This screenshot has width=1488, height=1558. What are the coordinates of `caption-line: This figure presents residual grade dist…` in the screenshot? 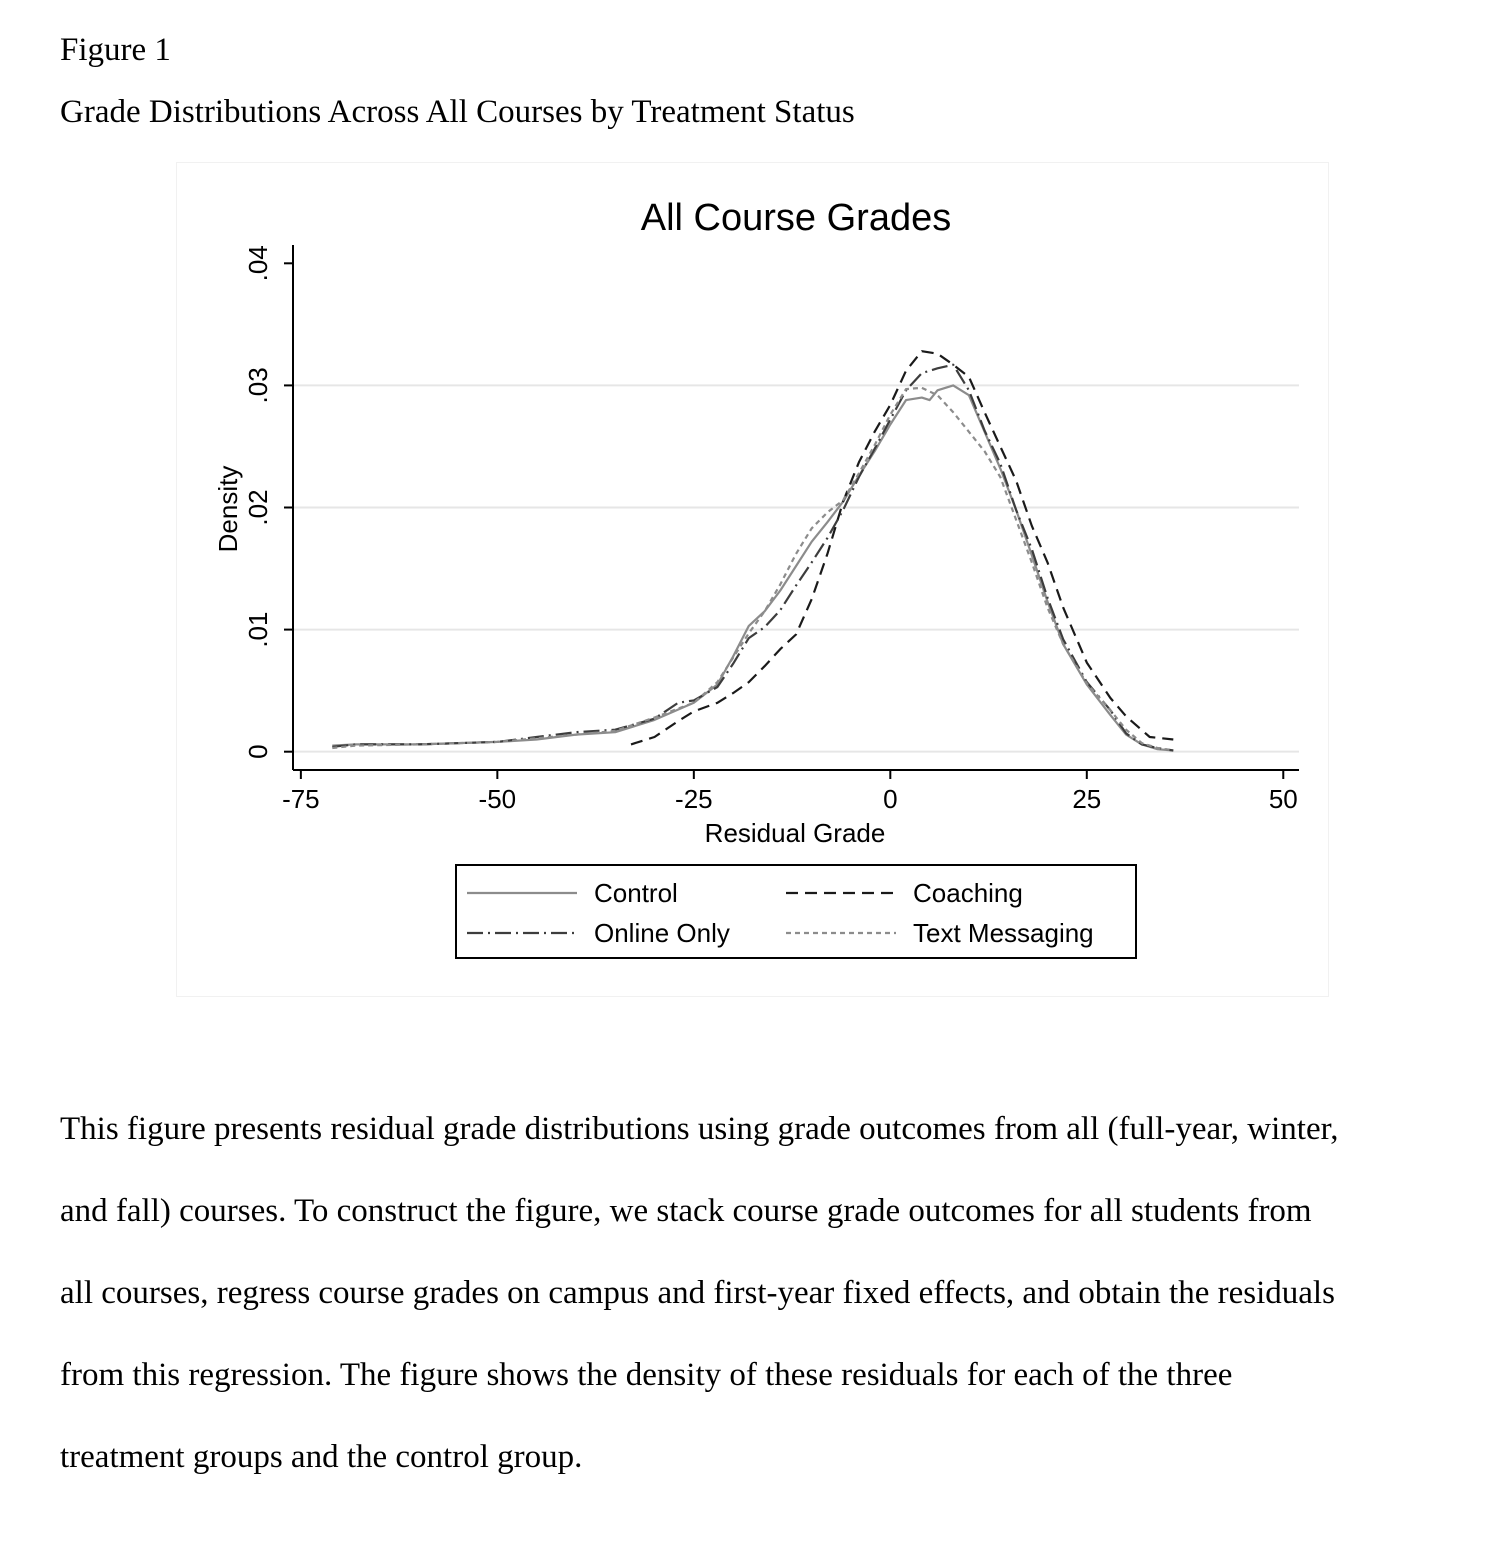 It's located at (699, 1129).